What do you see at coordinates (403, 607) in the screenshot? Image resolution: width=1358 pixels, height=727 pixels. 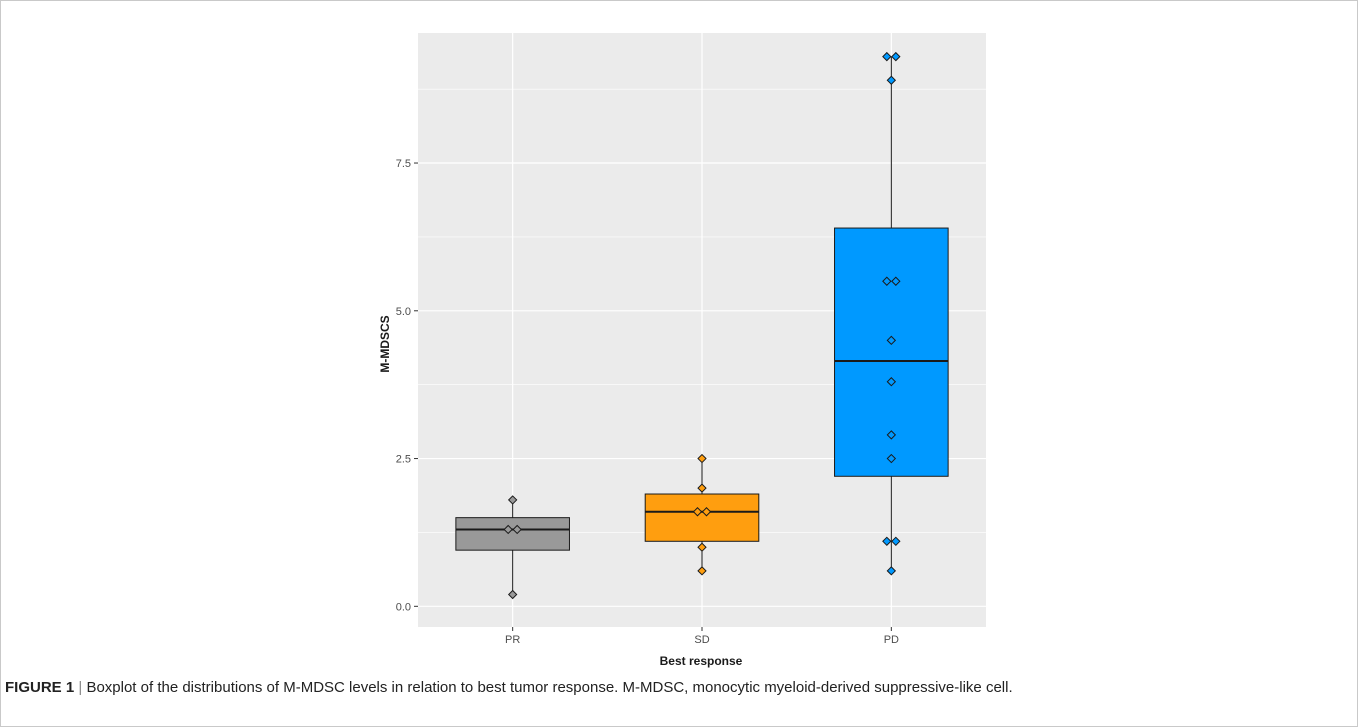 I see `y-tick-label: 0.0` at bounding box center [403, 607].